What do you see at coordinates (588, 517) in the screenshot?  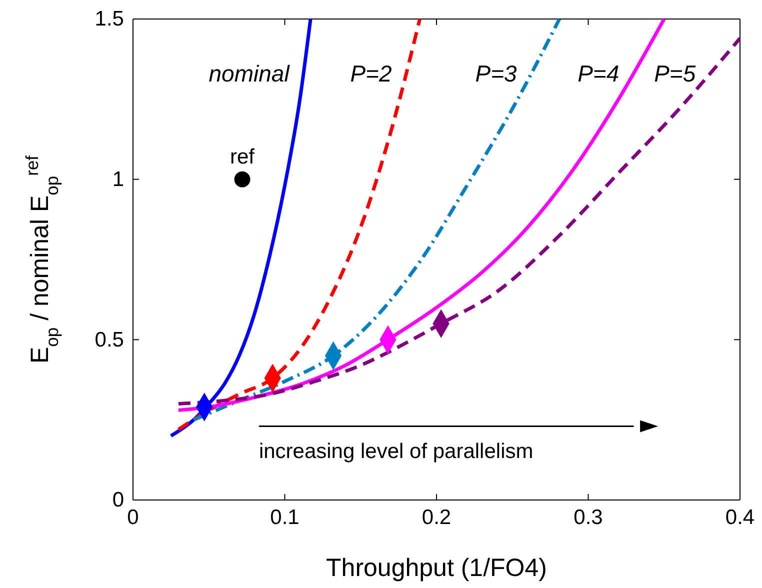 I see `x-tick-label: 0.3` at bounding box center [588, 517].